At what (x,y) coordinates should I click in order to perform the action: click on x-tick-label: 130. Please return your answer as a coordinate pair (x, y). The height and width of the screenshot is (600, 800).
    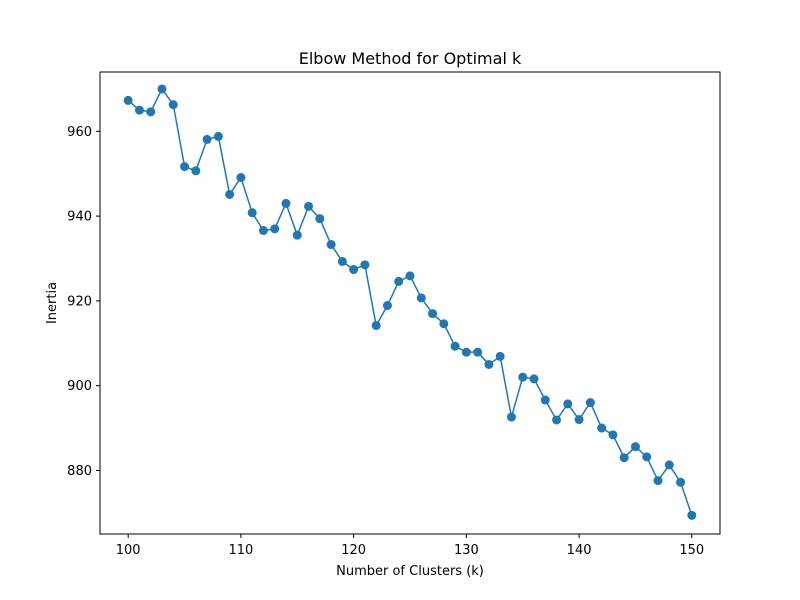
    Looking at the image, I should click on (466, 550).